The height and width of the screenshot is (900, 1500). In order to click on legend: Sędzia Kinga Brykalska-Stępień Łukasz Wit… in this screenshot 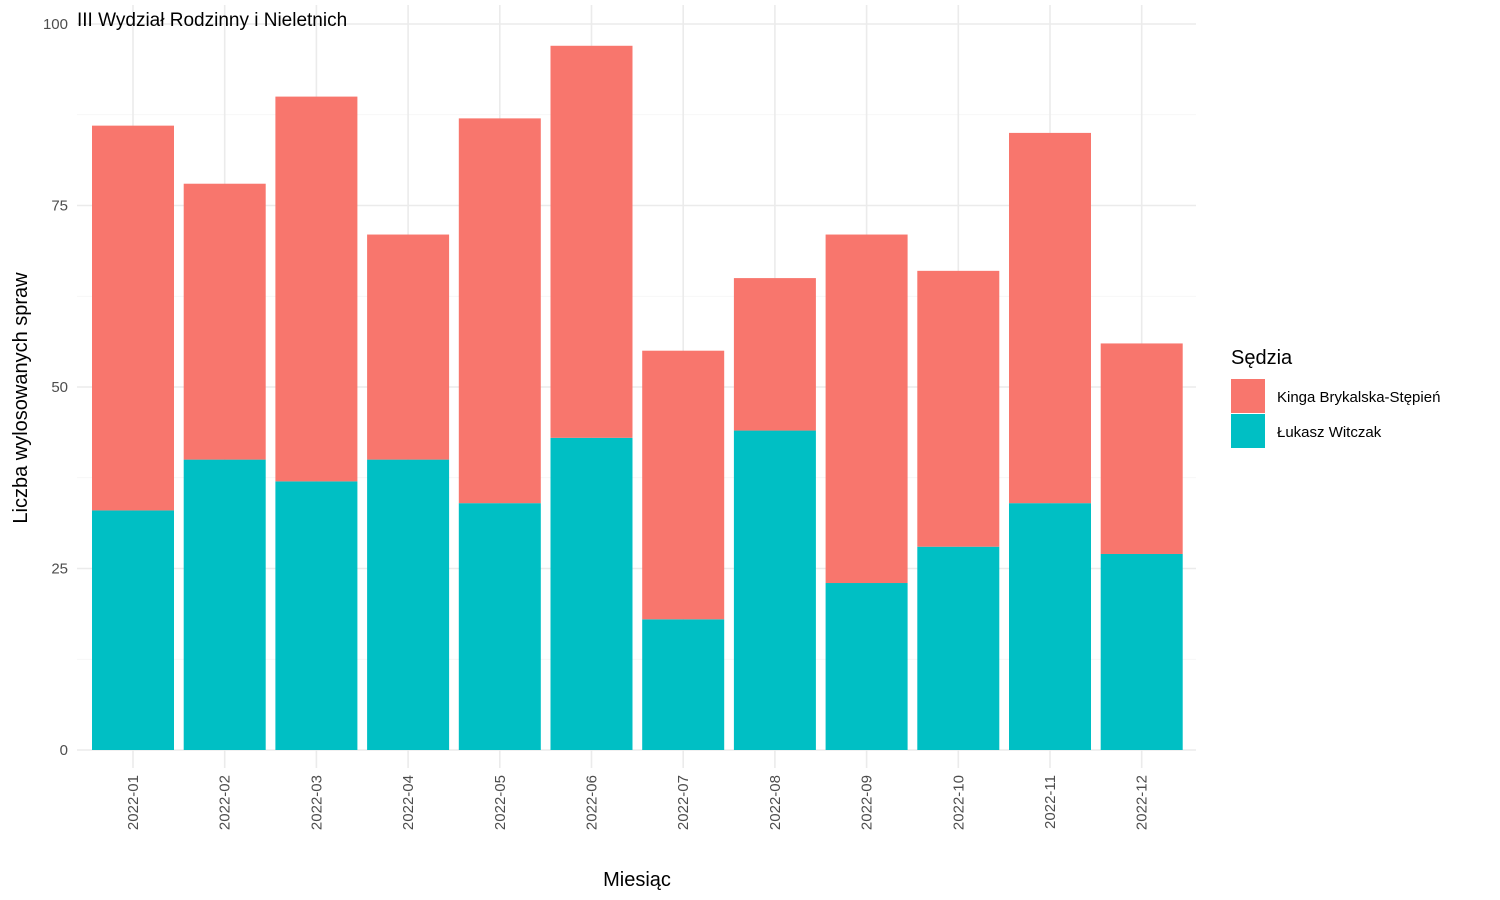, I will do `click(1335, 397)`.